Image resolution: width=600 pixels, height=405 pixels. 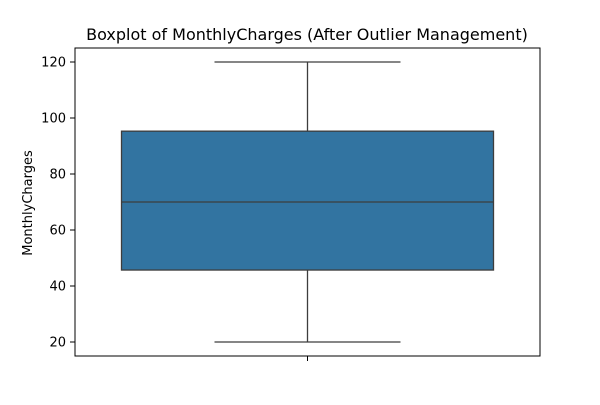 I want to click on y-tick-label: 40, so click(x=57, y=287).